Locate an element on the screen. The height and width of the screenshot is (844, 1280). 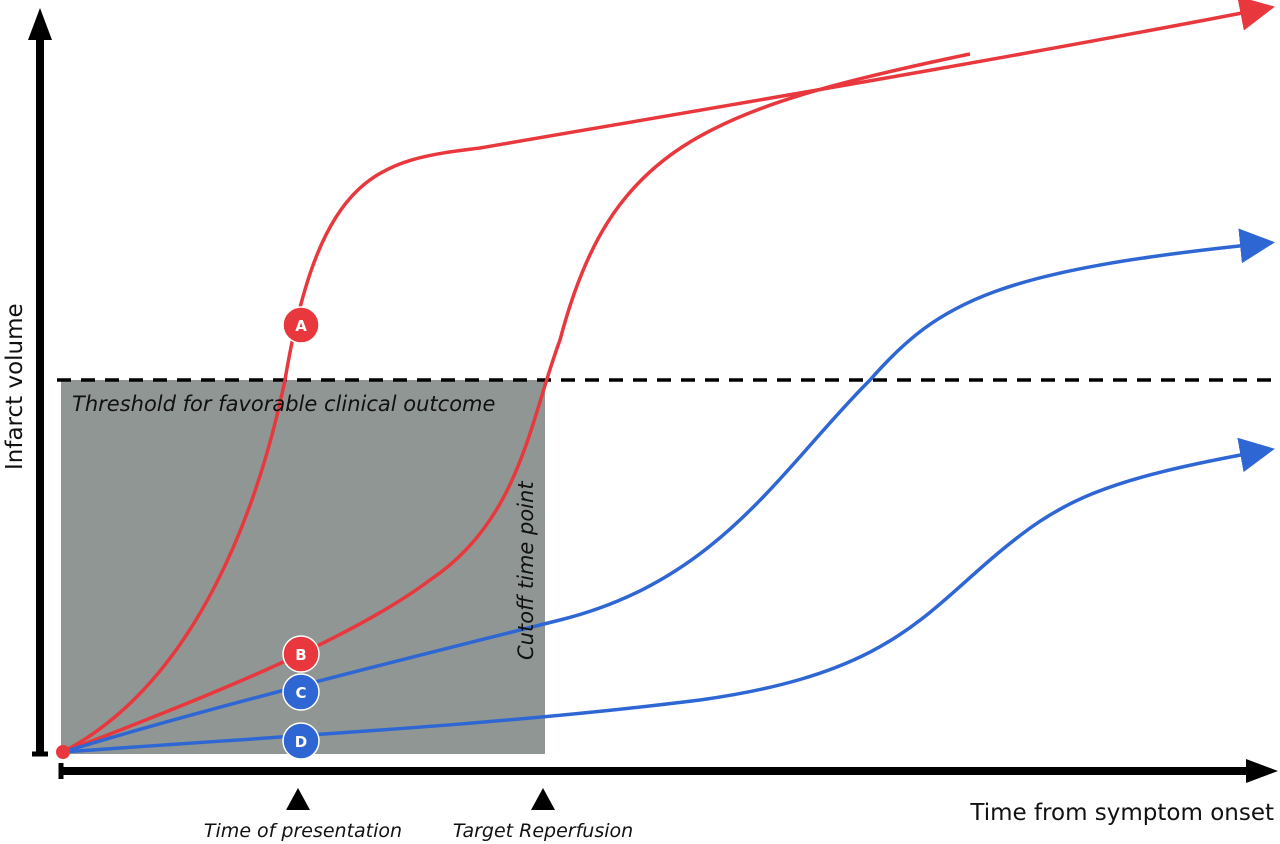
node-d: D is located at coordinates (301, 741).